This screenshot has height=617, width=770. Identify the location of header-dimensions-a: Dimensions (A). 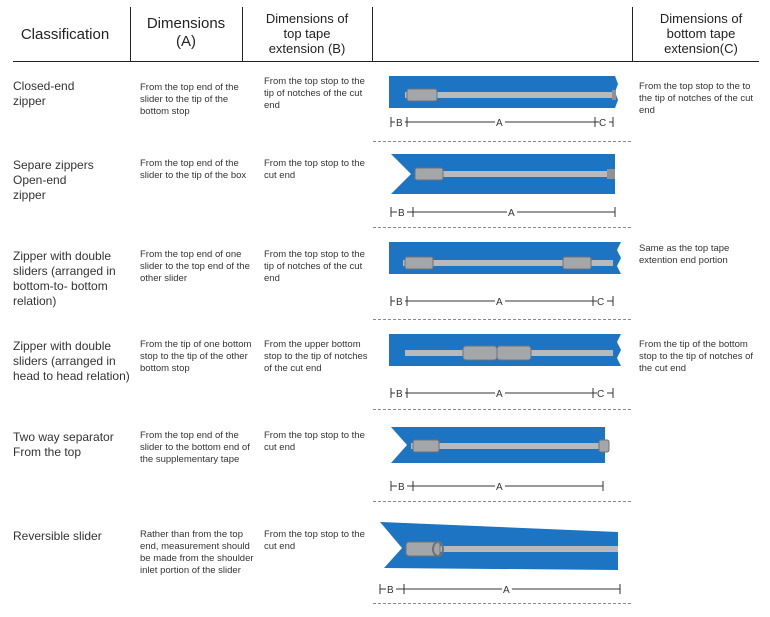
(186, 32).